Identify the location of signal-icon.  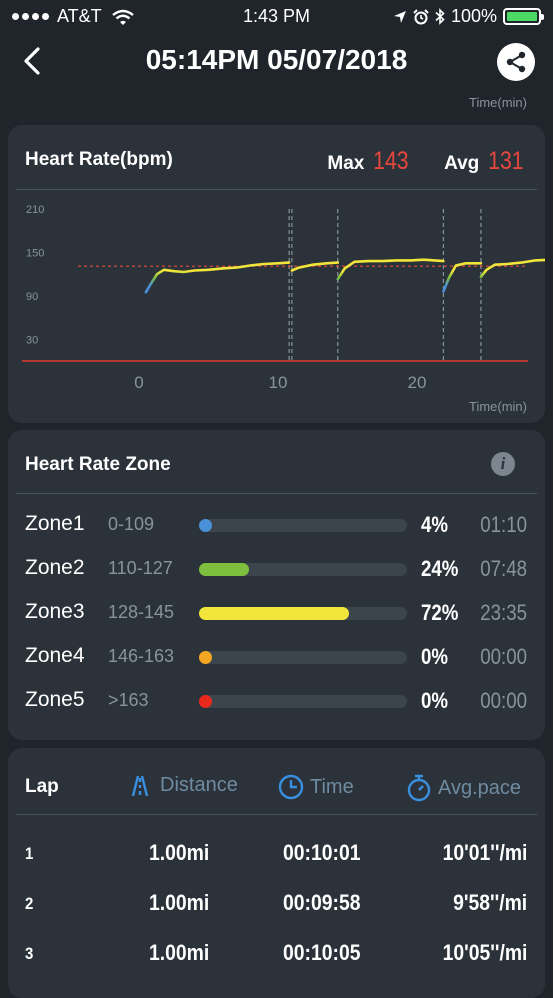
(30, 16).